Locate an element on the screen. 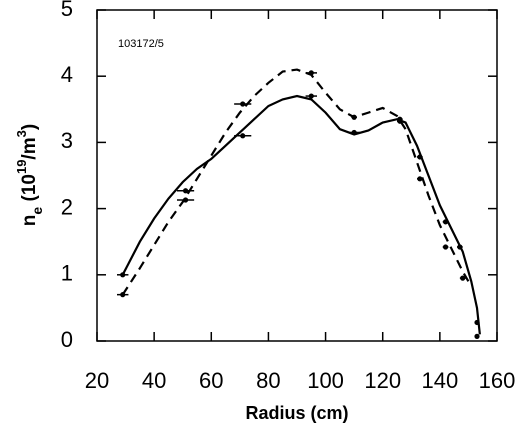 The height and width of the screenshot is (437, 523). y-tick-label: 0 is located at coordinates (67, 339).